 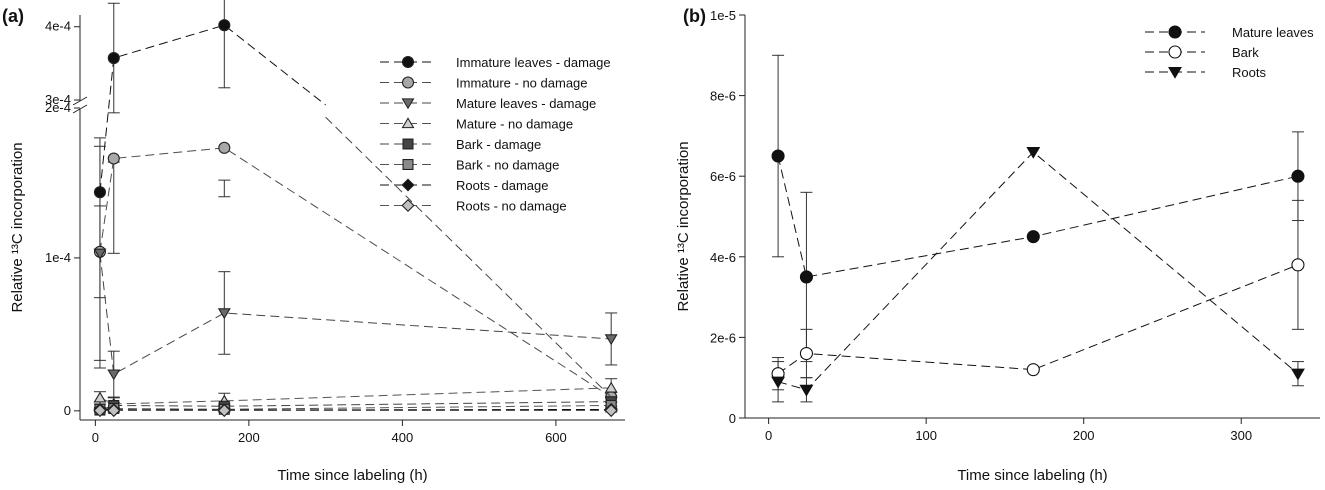 What do you see at coordinates (514, 124) in the screenshot?
I see `legend-label: Mature - no damage` at bounding box center [514, 124].